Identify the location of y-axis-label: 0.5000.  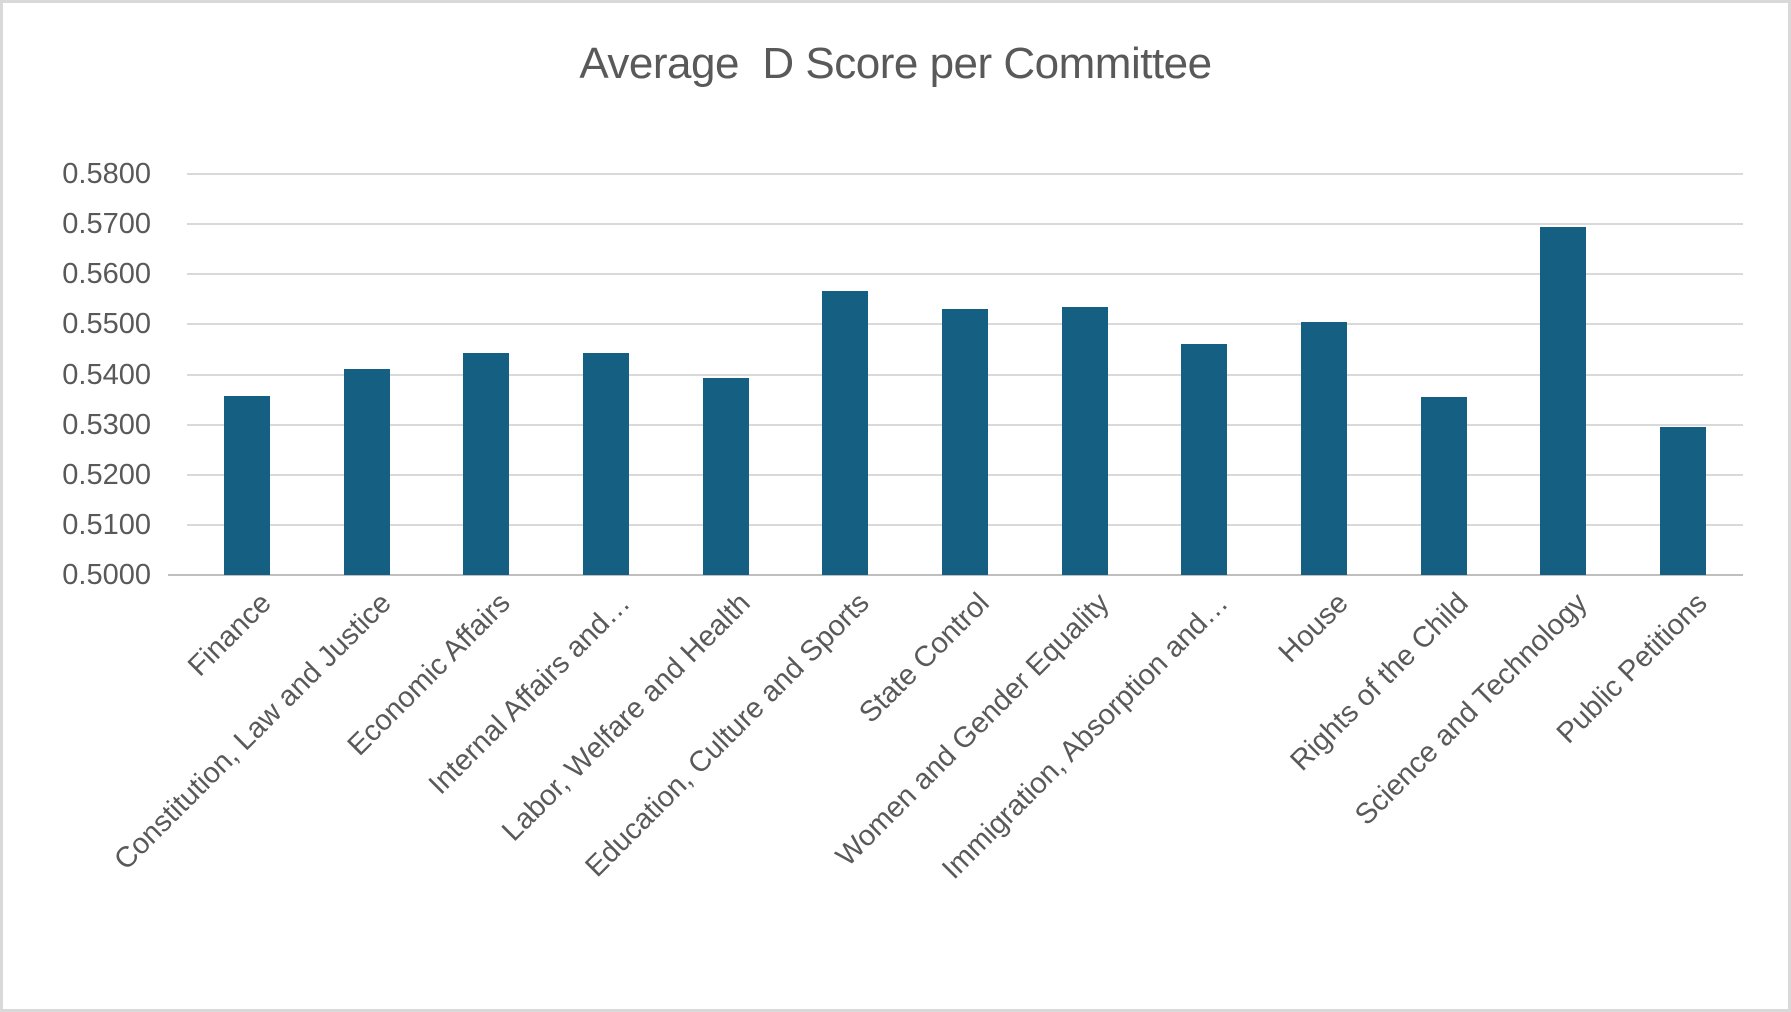
(106, 575).